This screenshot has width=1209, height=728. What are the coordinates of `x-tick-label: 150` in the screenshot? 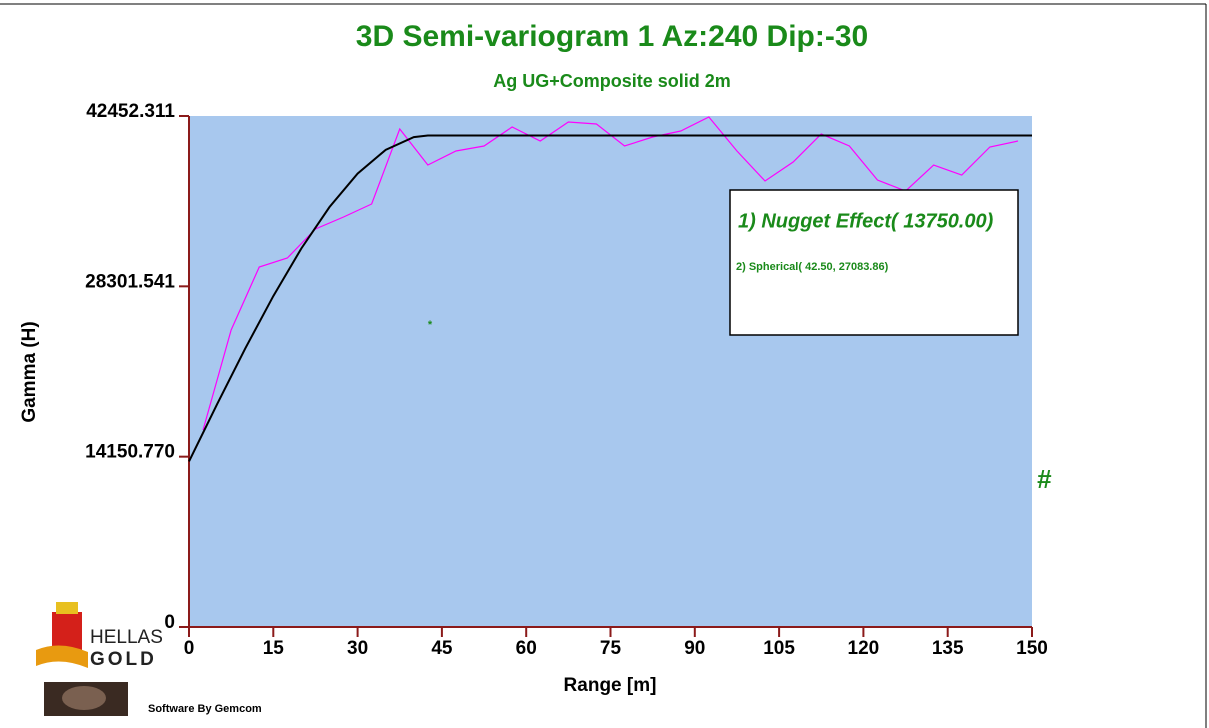 It's located at (1032, 648).